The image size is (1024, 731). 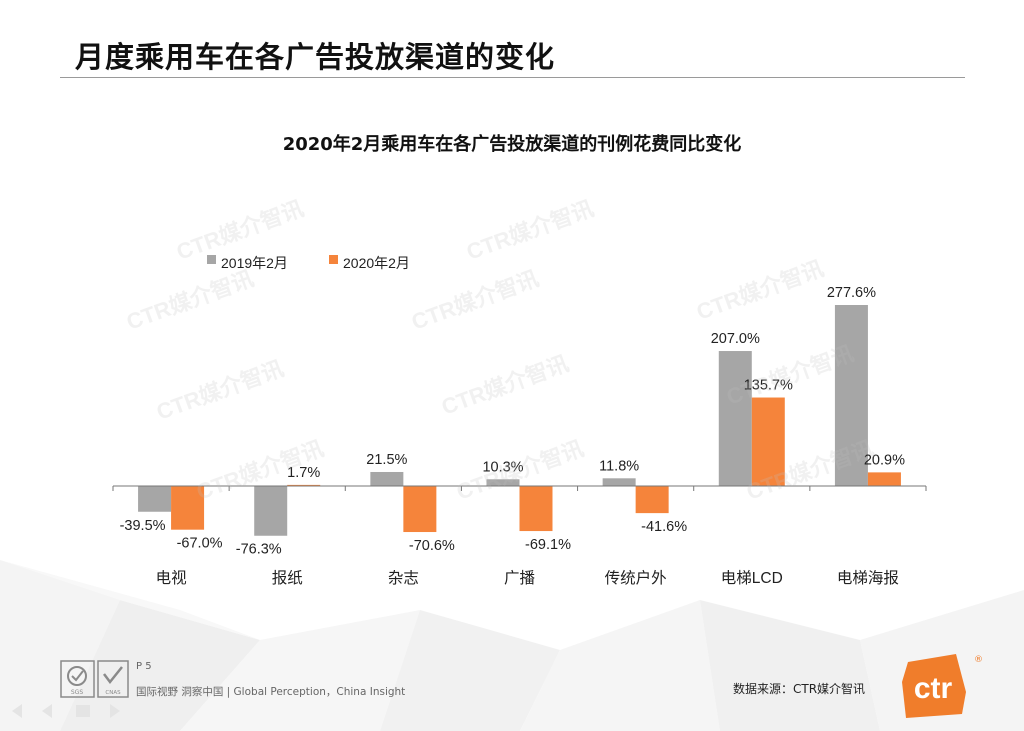 I want to click on registered-mark: ®, so click(x=978, y=660).